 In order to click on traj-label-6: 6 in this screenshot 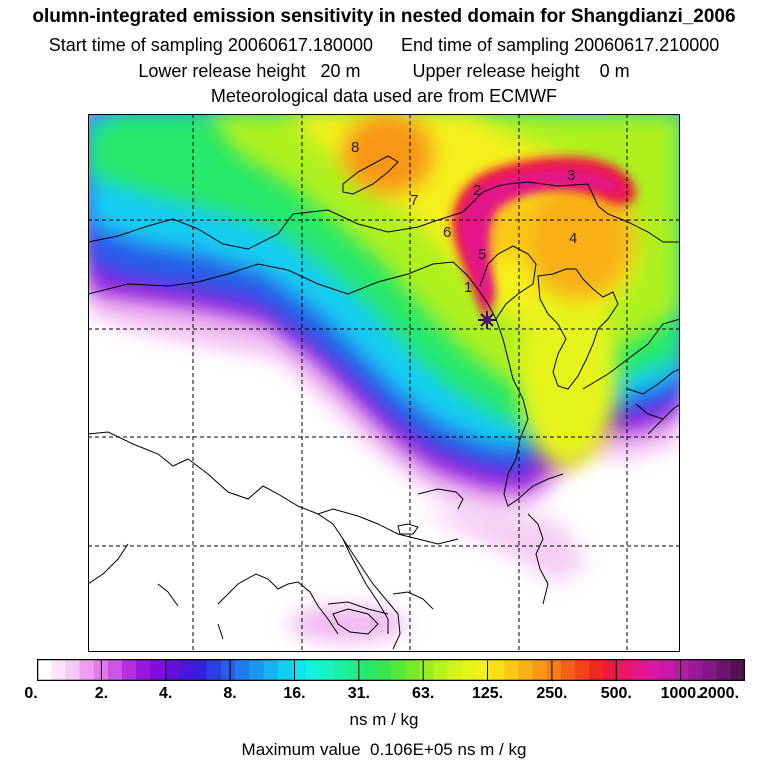, I will do `click(447, 232)`.